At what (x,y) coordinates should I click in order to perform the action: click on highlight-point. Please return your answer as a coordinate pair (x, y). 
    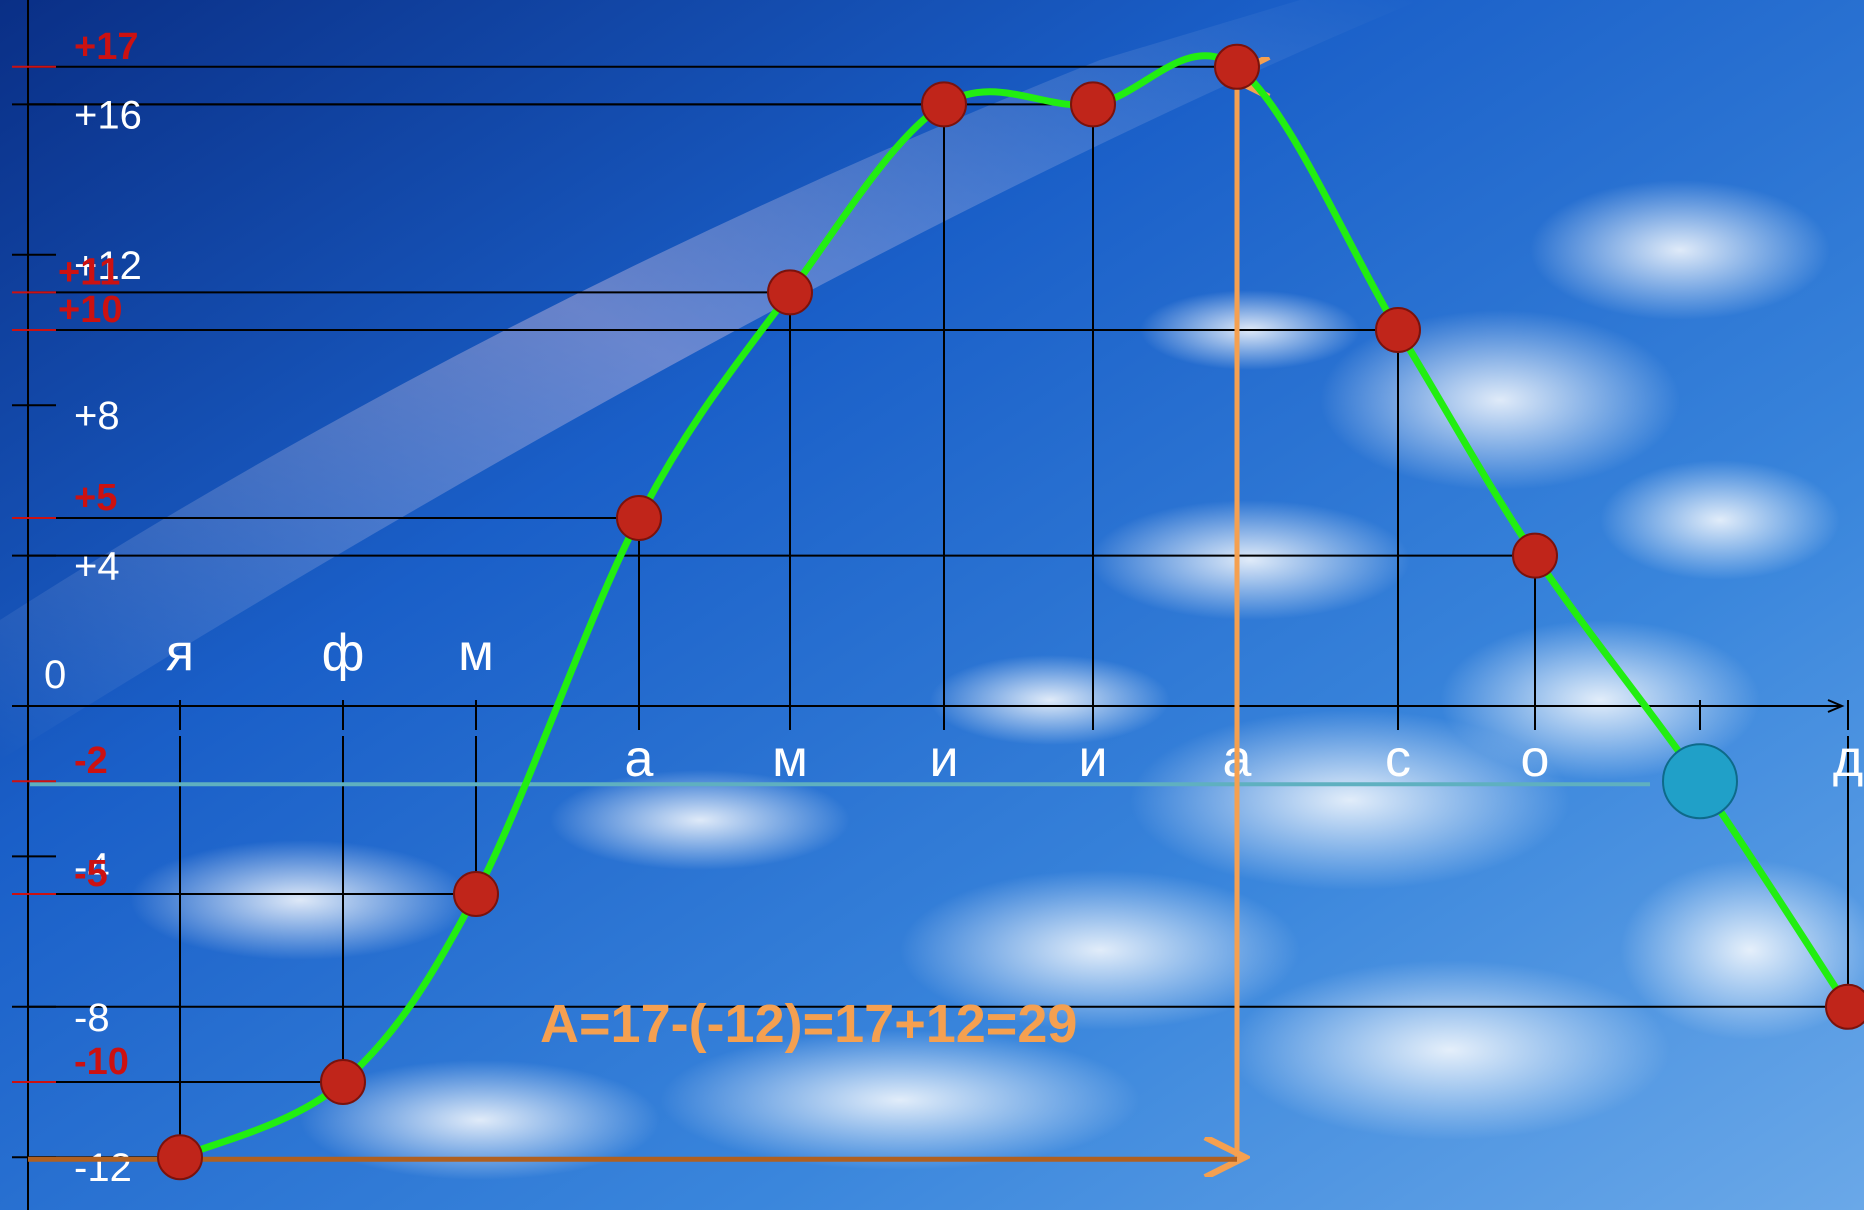
    Looking at the image, I should click on (1700, 781).